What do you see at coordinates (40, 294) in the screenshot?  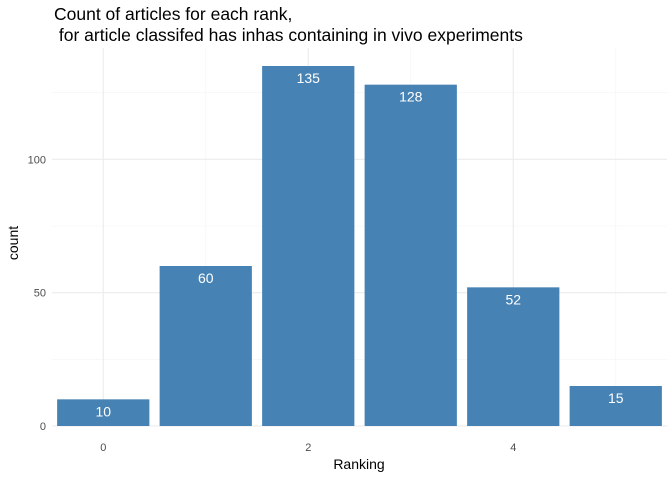 I see `y-tick-label: 50` at bounding box center [40, 294].